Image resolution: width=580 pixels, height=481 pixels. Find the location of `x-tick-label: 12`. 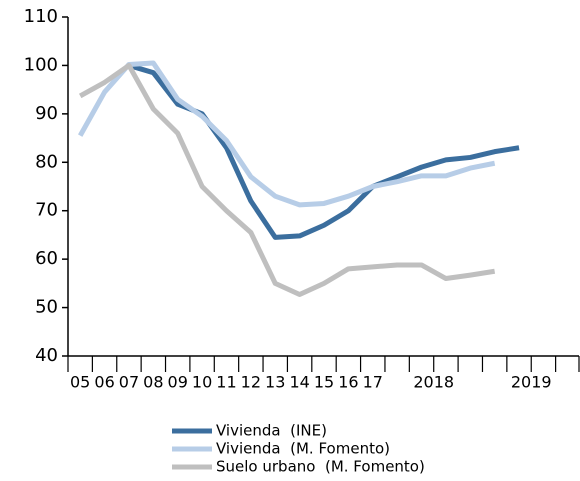

x-tick-label: 12 is located at coordinates (251, 382).